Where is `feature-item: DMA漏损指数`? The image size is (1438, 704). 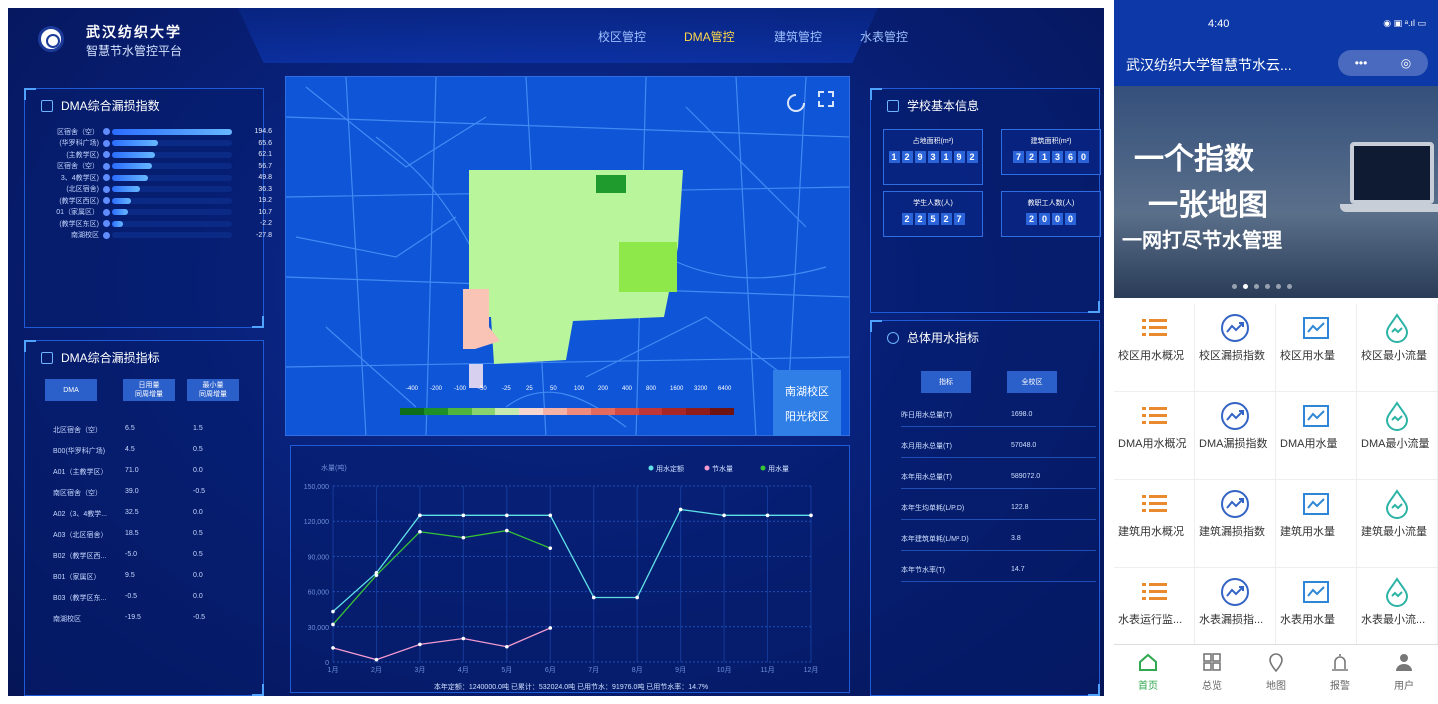 feature-item: DMA漏损指数 is located at coordinates (1235, 436).